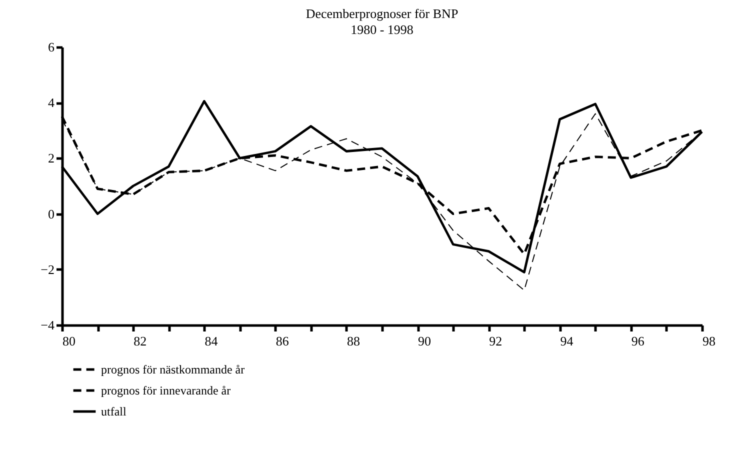  Describe the element at coordinates (51, 47) in the screenshot. I see `y-tick-label: 6` at that location.